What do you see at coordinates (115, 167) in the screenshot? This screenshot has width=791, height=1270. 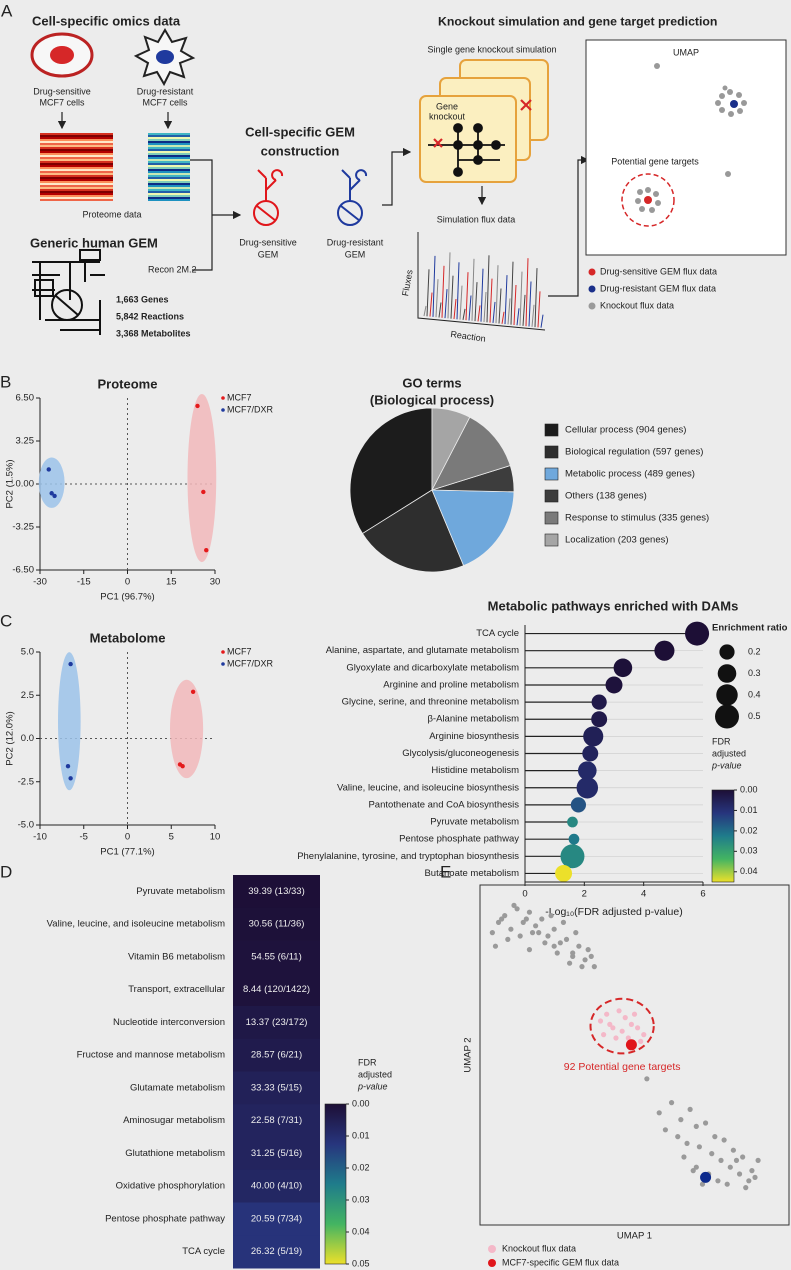 I see `proteome-heatmaps` at bounding box center [115, 167].